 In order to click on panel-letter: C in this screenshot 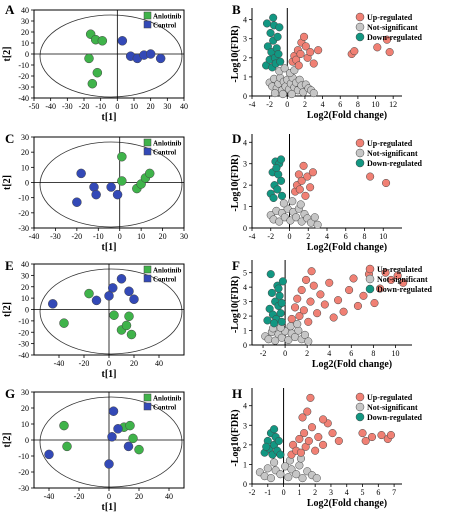, I will do `click(9, 138)`.